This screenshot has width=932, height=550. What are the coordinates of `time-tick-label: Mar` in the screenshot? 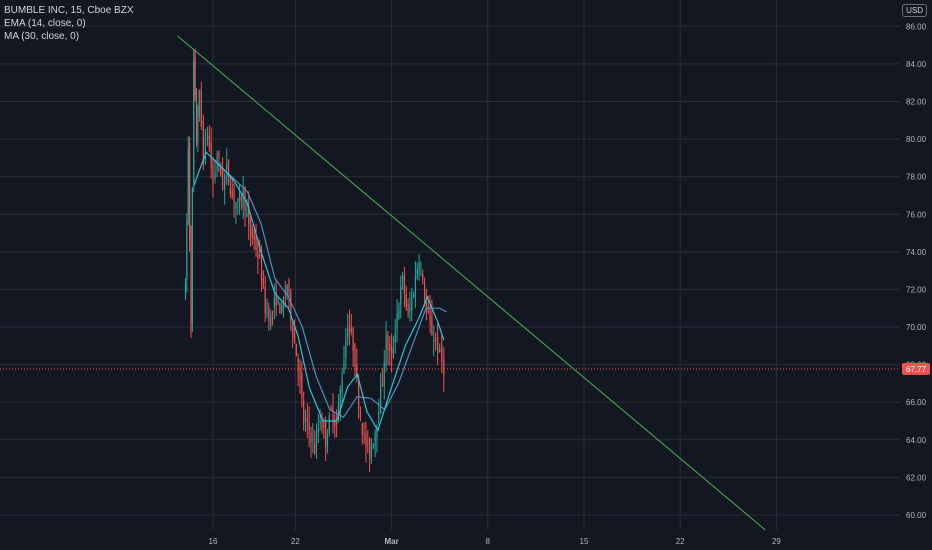 It's located at (391, 541).